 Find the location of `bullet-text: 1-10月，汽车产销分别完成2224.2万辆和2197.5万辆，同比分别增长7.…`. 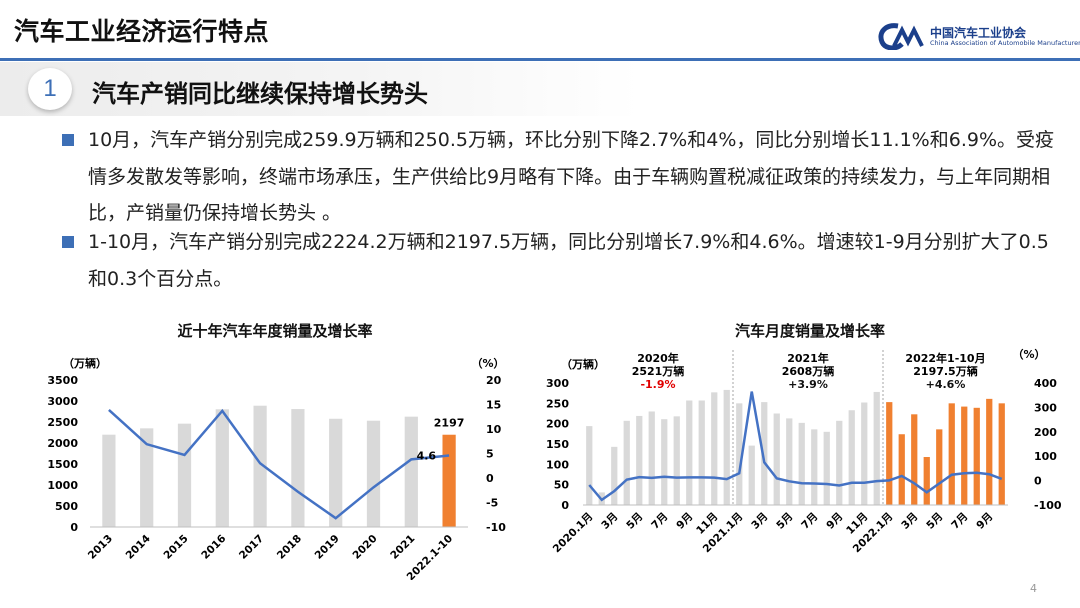

bullet-text: 1-10月，汽车产销分别完成2224.2万辆和2197.5万辆，同比分别增长7.… is located at coordinates (568, 260).